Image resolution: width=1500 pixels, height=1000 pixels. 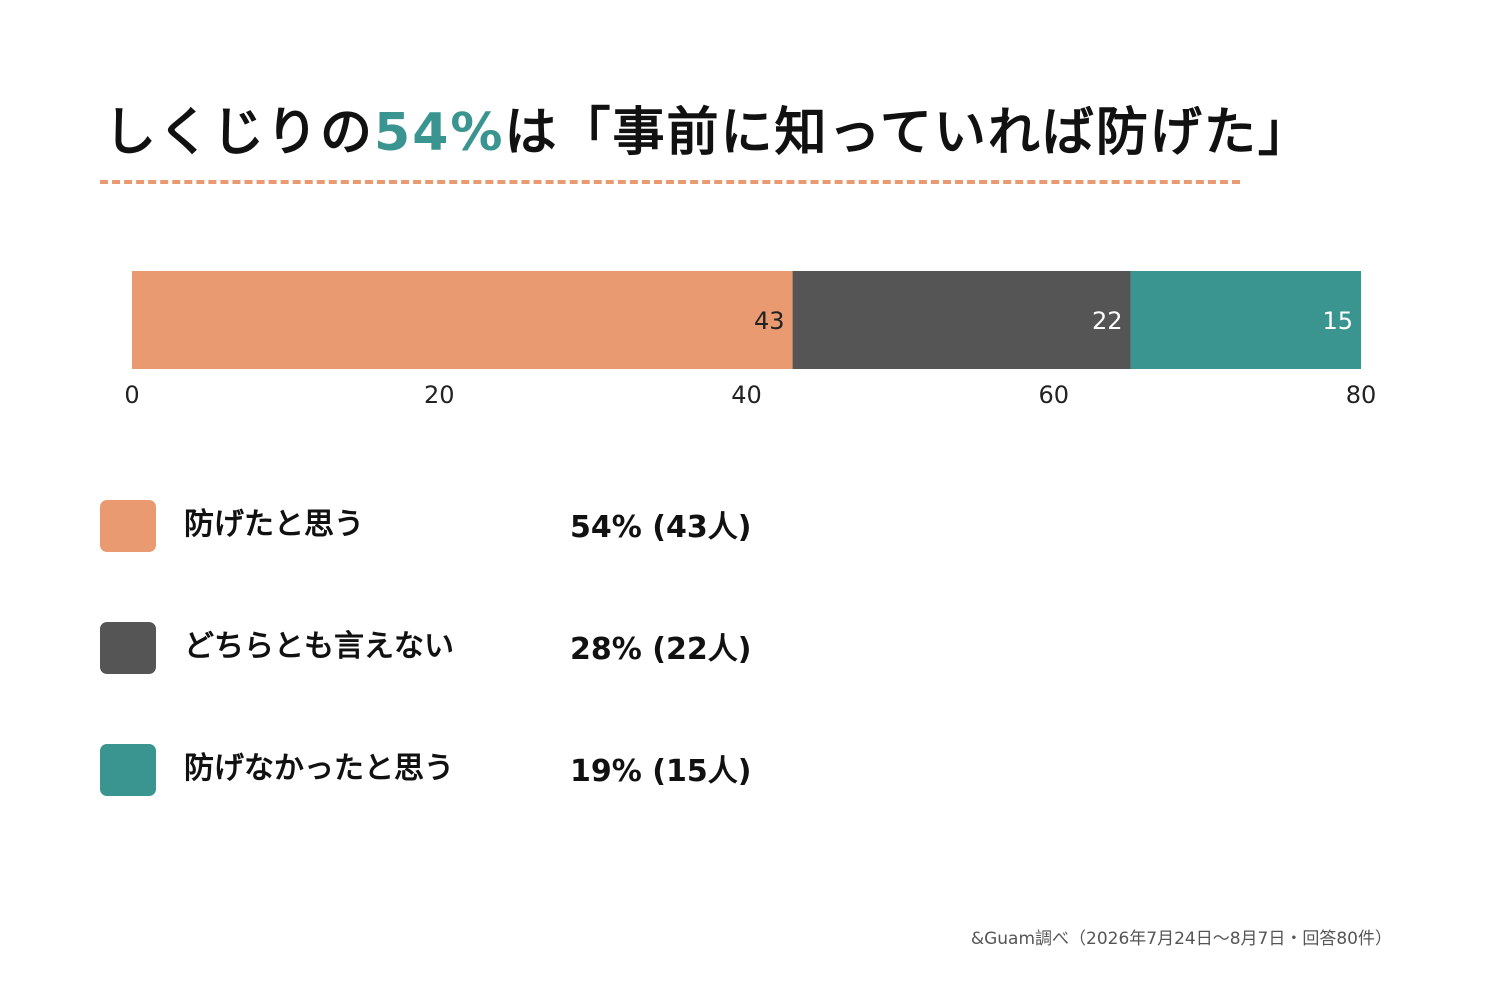 What do you see at coordinates (439, 133) in the screenshot?
I see `title-highlight: 54%` at bounding box center [439, 133].